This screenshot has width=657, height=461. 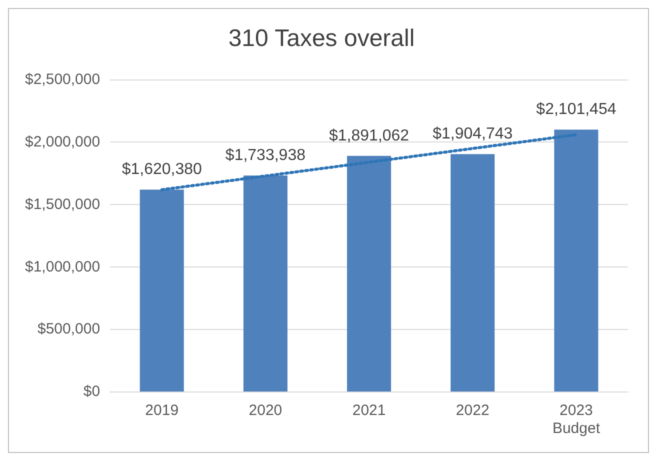 I want to click on data-label: $1,904,743, so click(x=472, y=134).